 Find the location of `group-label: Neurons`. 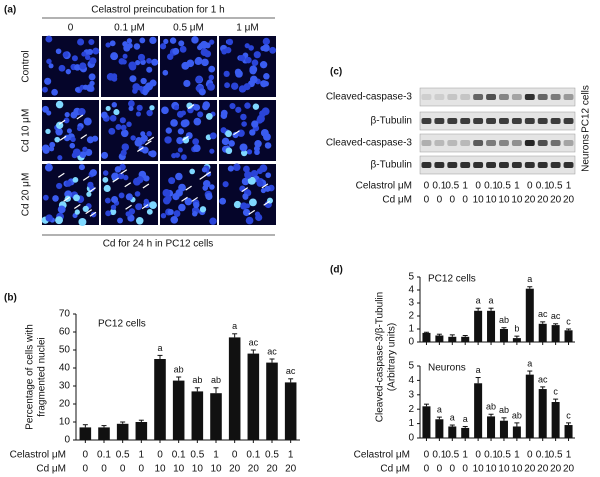

group-label: Neurons is located at coordinates (586, 153).